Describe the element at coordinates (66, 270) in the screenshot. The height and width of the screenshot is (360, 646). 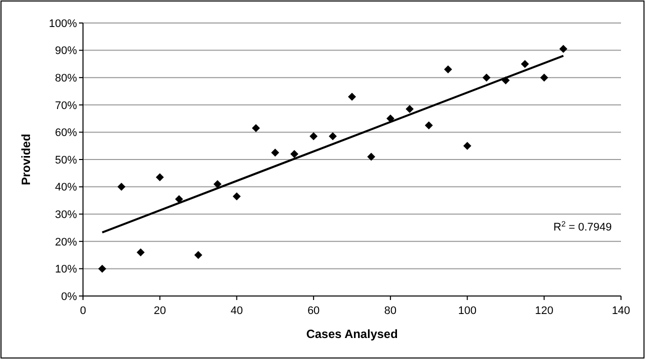
I see `y-tick-label: 10%` at that location.